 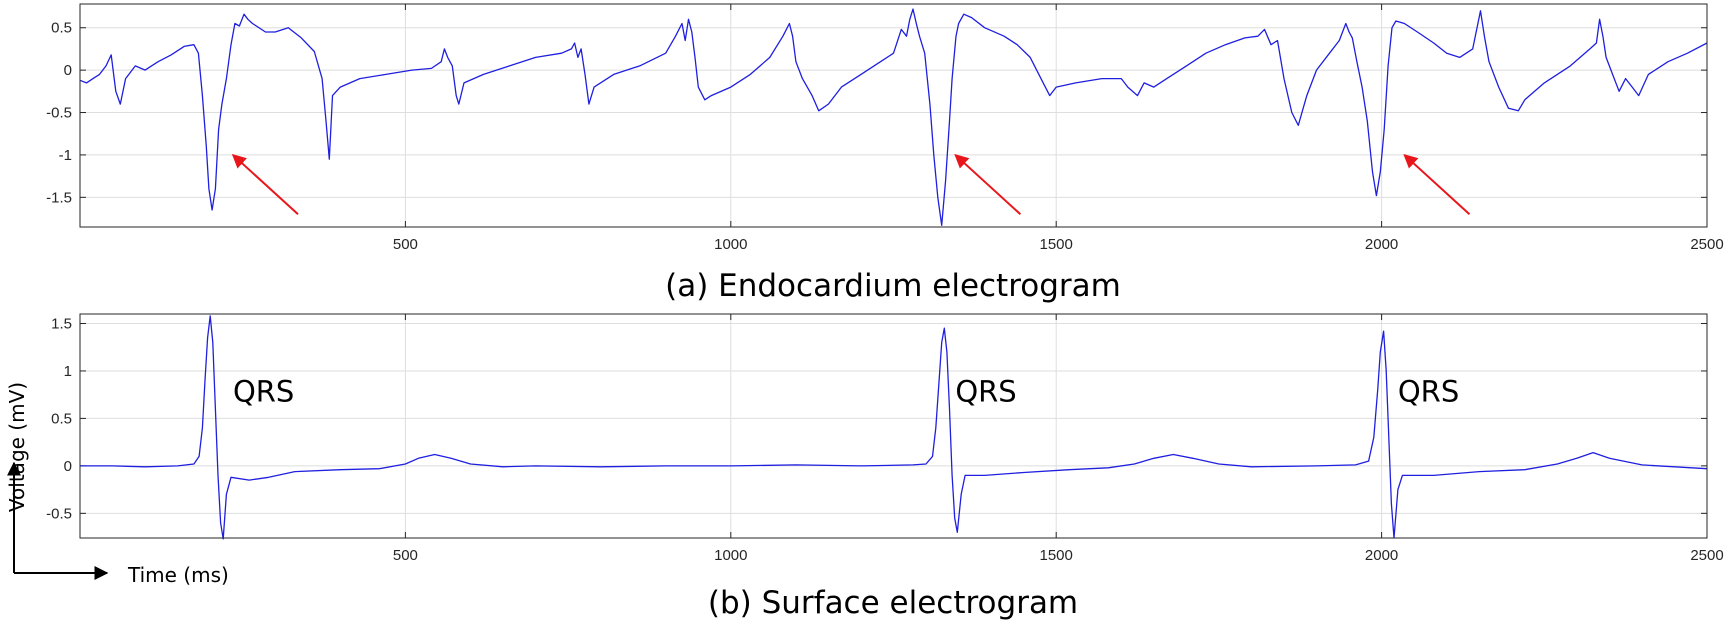 I want to click on axis-indicator: Voltage (mV) Time (ms), so click(x=117, y=484).